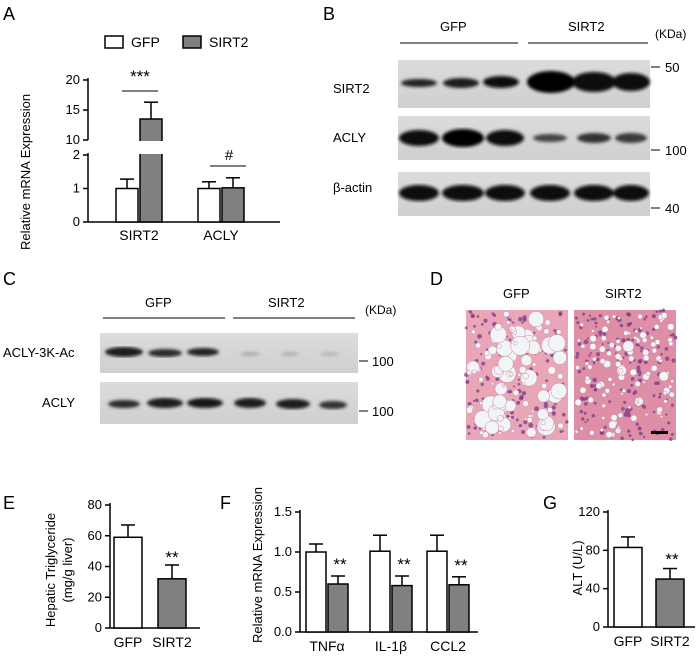 The height and width of the screenshot is (661, 700). What do you see at coordinates (329, 14) in the screenshot?
I see `panel-letter-b: B` at bounding box center [329, 14].